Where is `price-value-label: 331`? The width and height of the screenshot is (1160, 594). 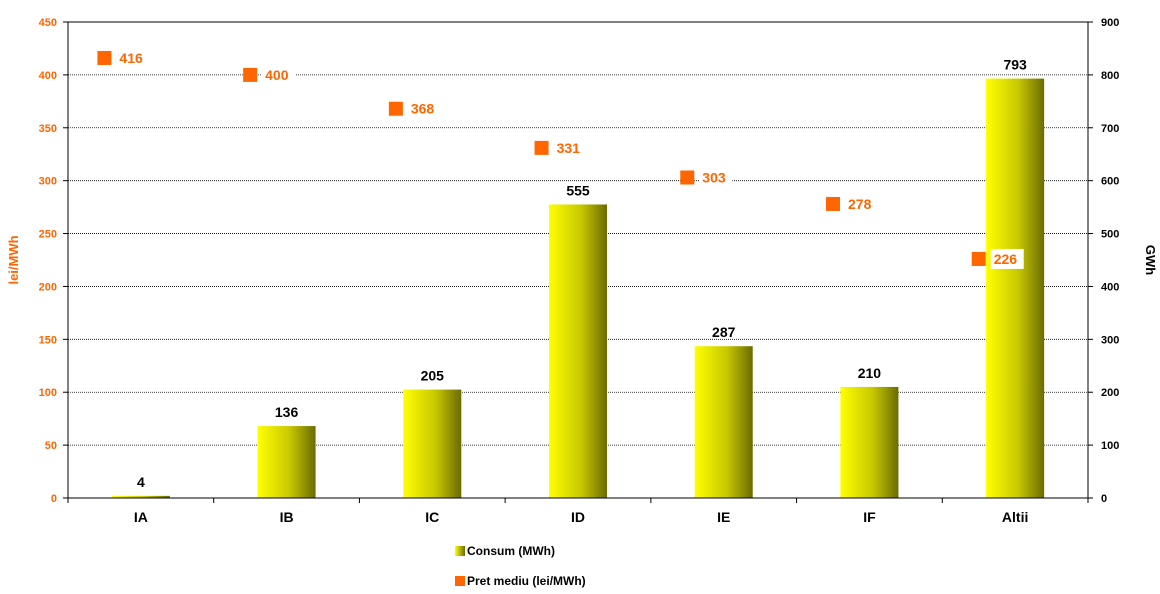 price-value-label: 331 is located at coordinates (569, 148).